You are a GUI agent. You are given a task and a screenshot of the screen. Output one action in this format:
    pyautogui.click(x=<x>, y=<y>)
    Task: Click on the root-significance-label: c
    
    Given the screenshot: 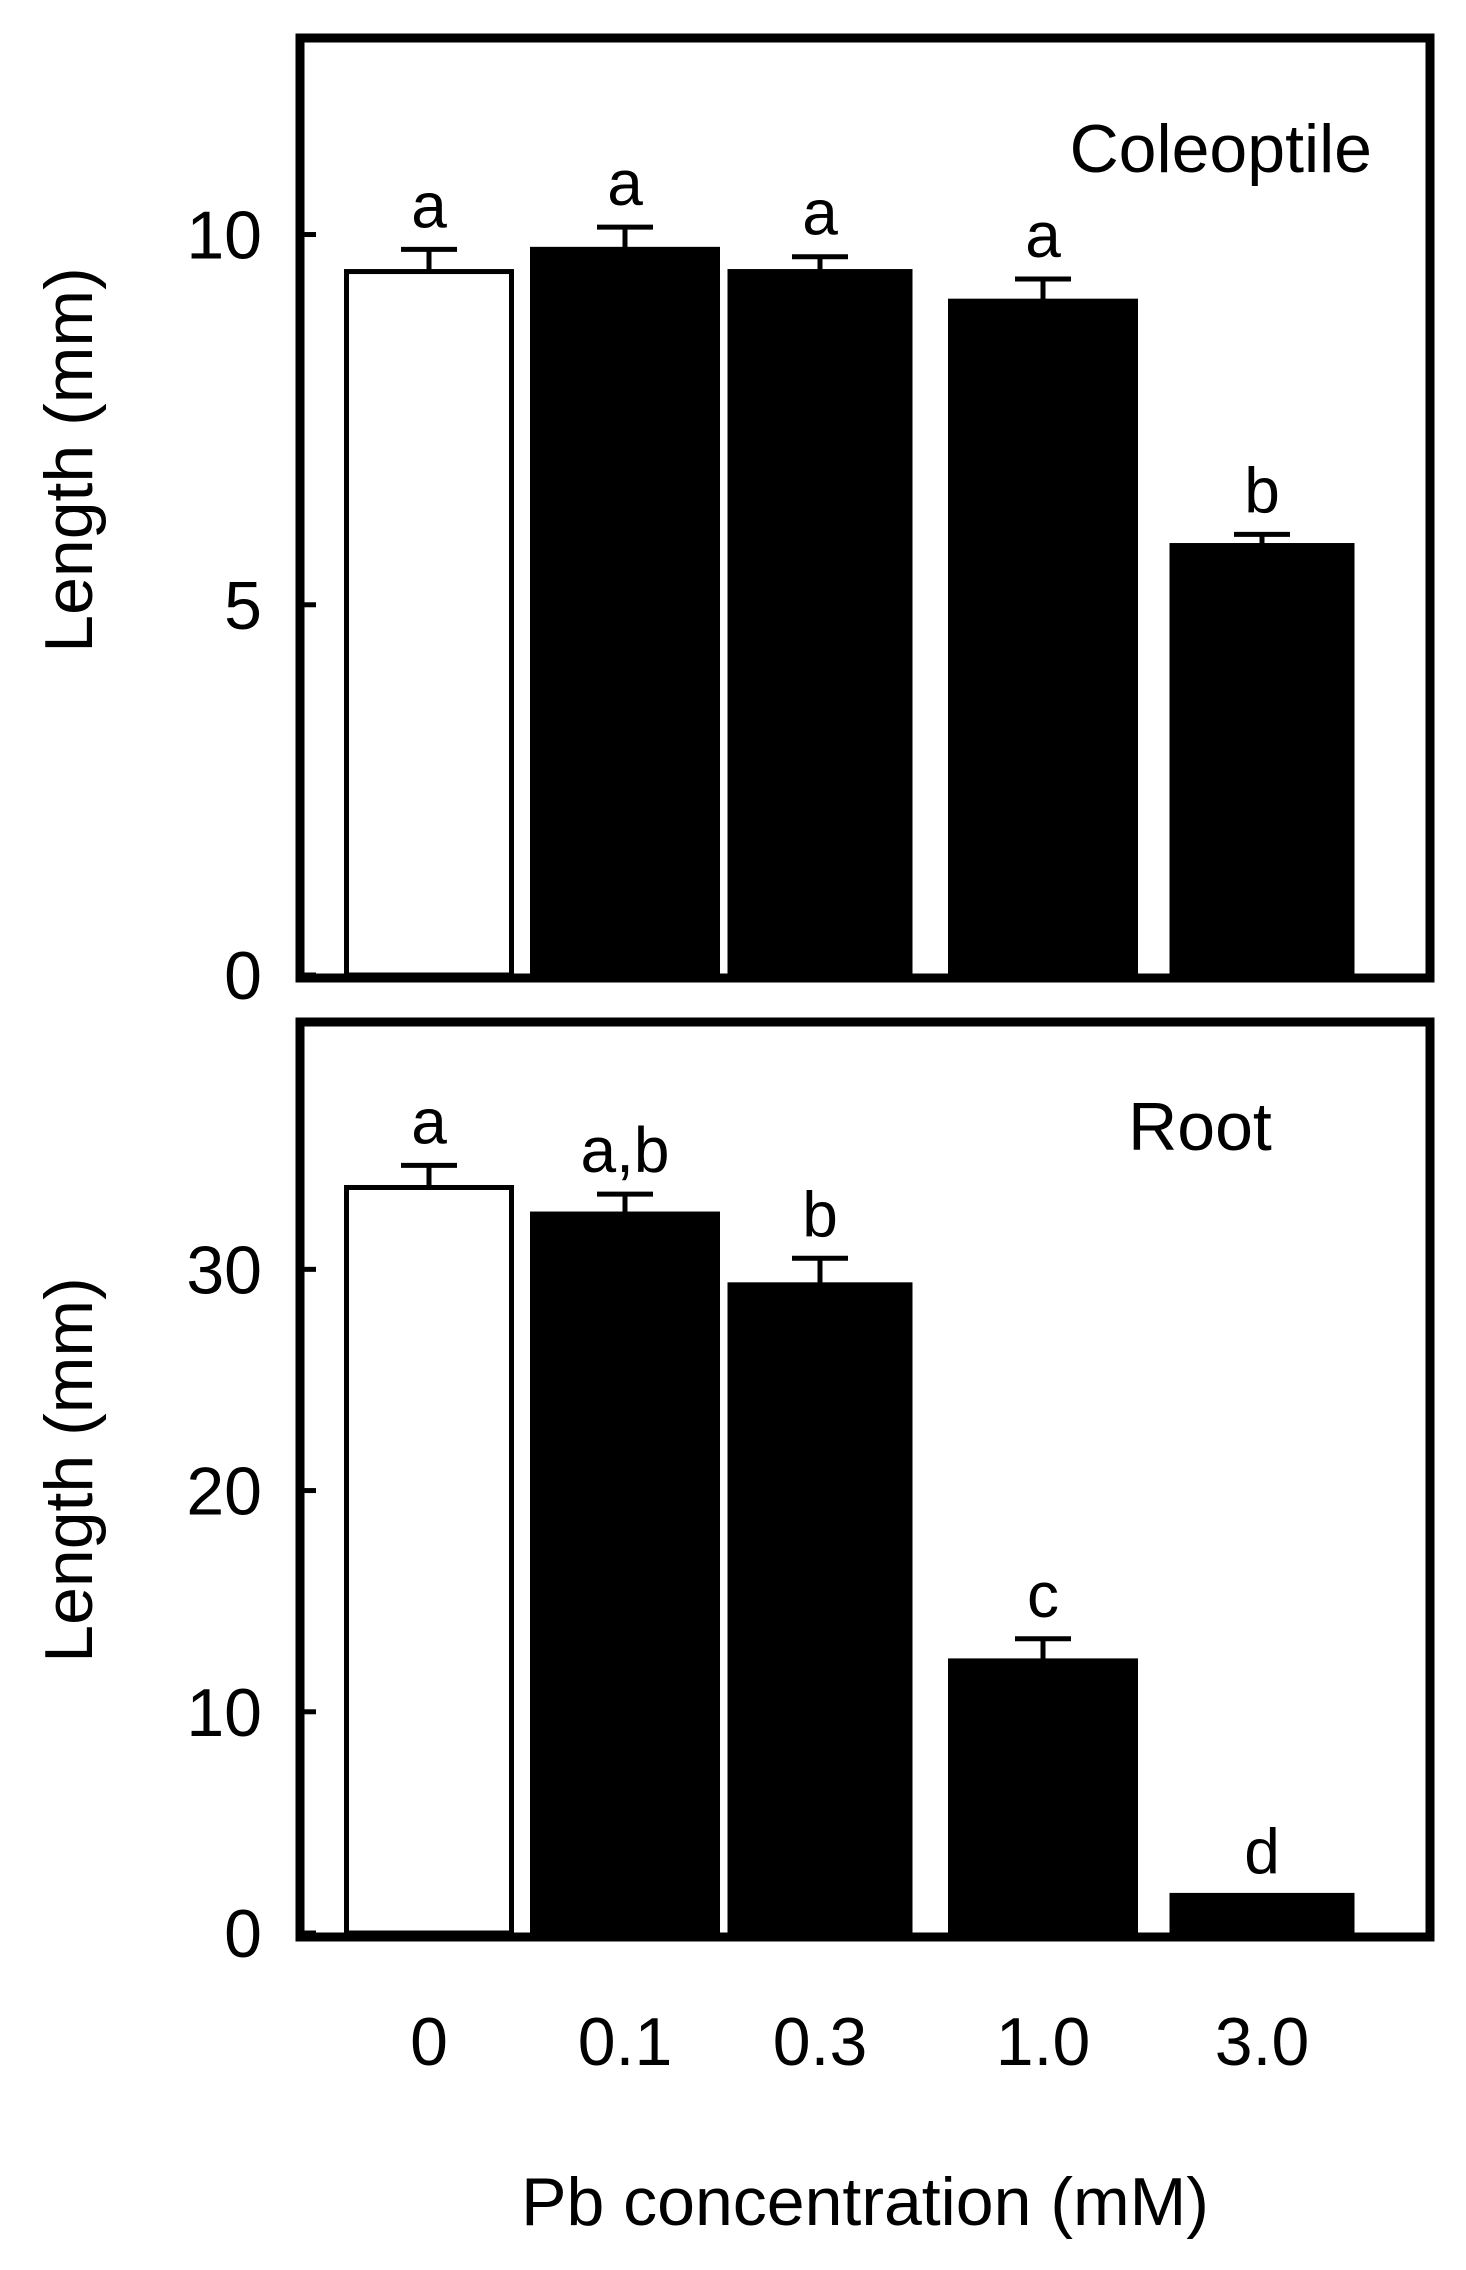 What is the action you would take?
    pyautogui.click(x=1043, y=1595)
    